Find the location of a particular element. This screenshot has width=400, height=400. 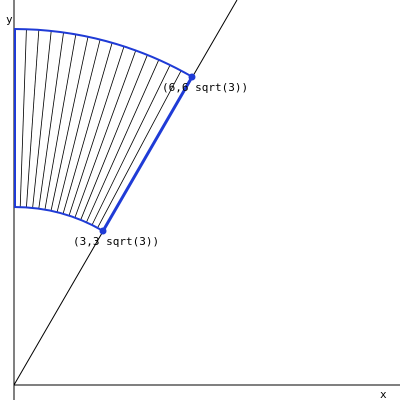

lower-point is located at coordinates (103, 231).